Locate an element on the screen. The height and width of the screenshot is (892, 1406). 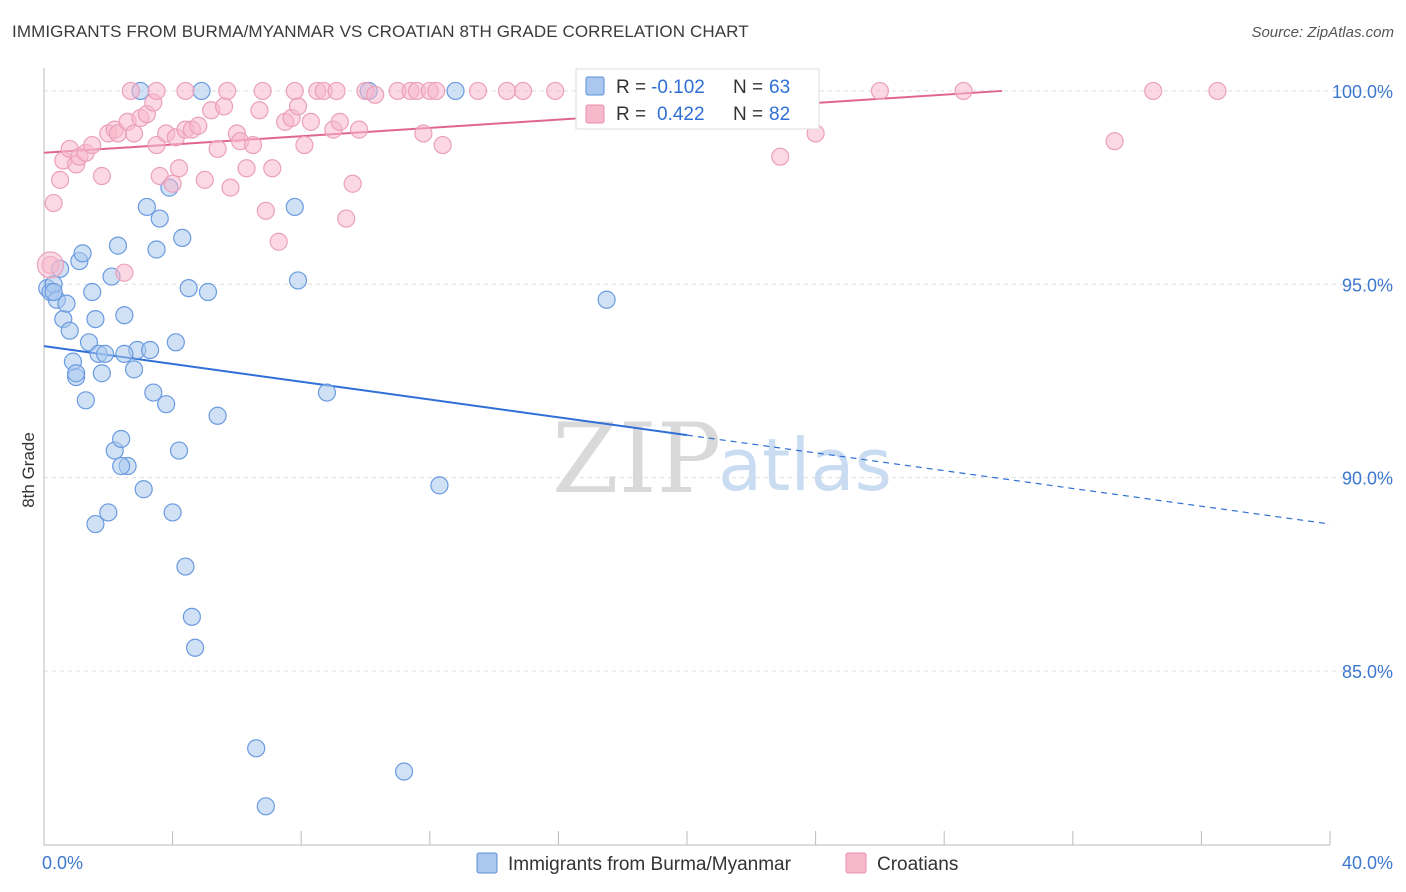
legend-label-burma: Immigrants from Burma/Myanmar is located at coordinates (650, 864).